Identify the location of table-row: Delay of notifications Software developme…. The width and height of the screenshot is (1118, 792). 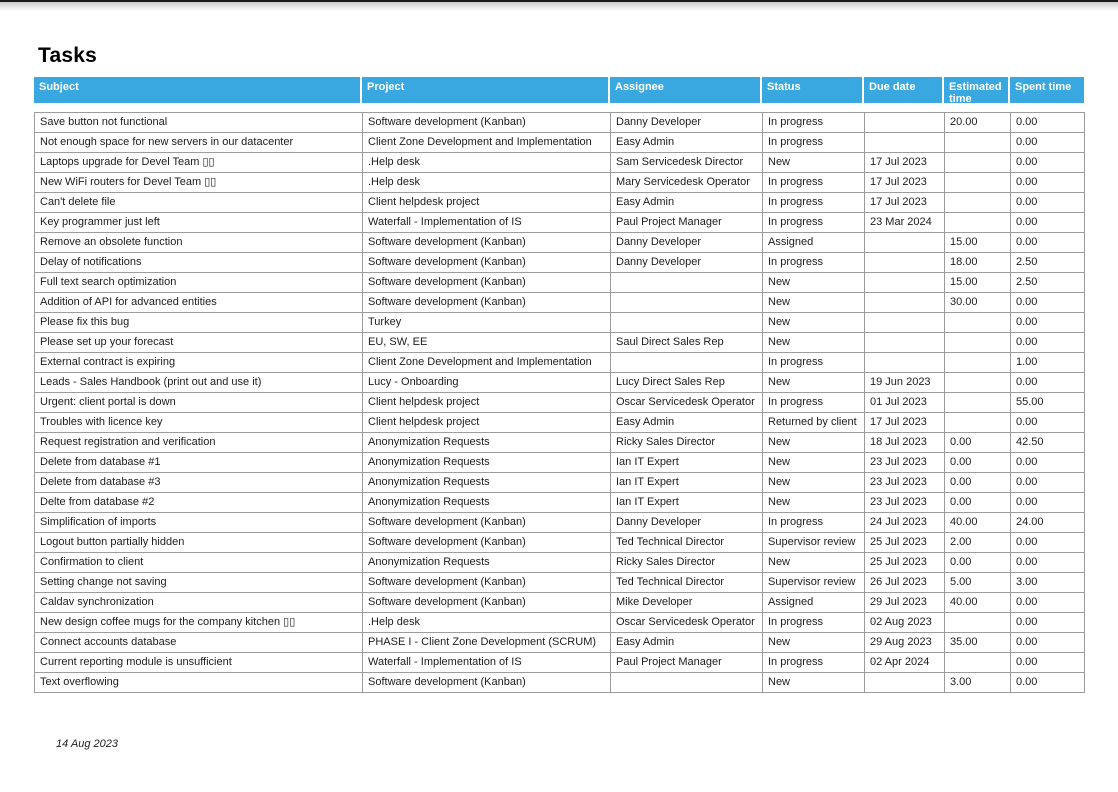
(559, 262).